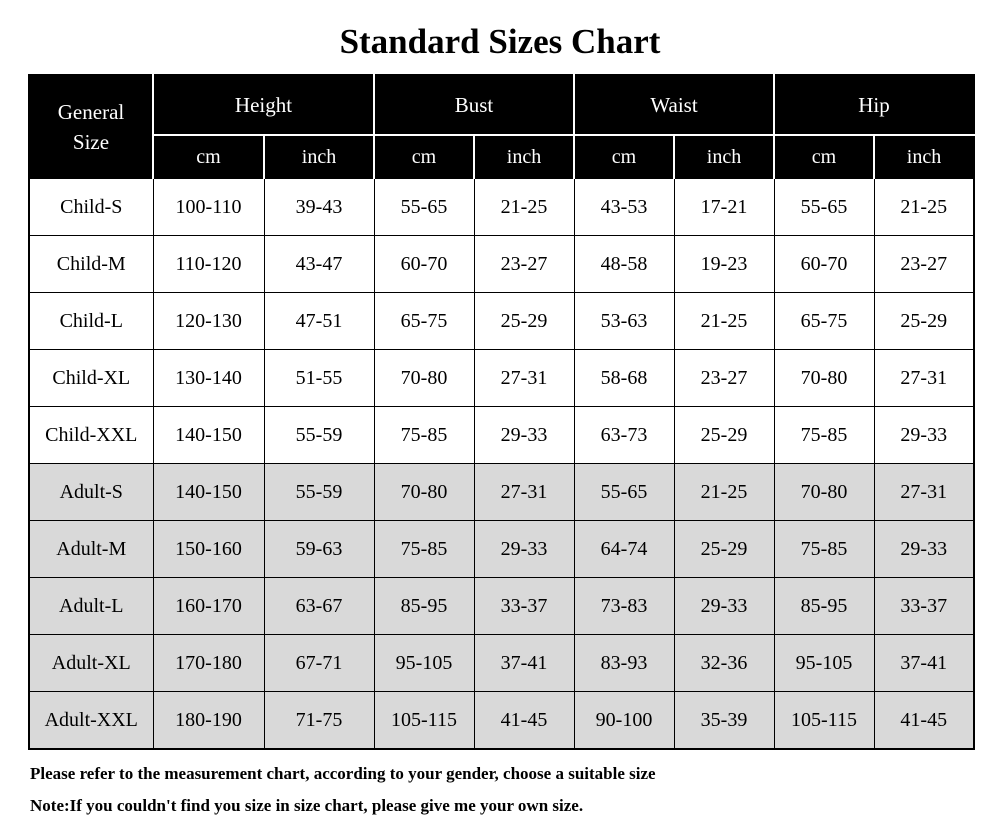 The width and height of the screenshot is (1000, 837). What do you see at coordinates (473, 105) in the screenshot?
I see `group-header-bust: Bust` at bounding box center [473, 105].